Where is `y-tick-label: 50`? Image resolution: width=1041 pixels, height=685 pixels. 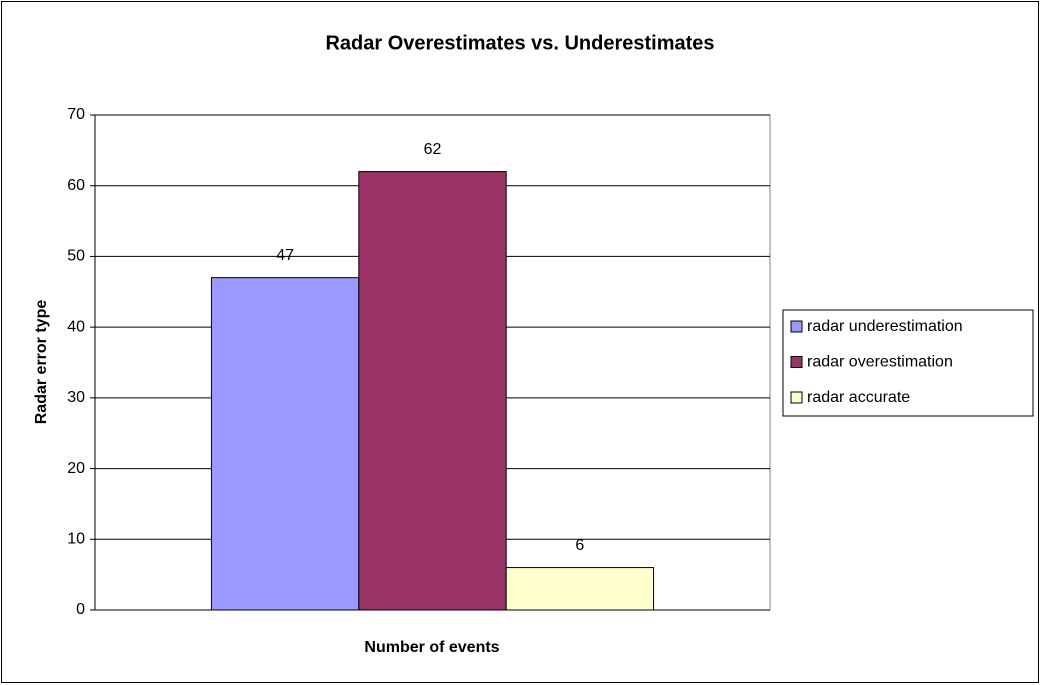 y-tick-label: 50 is located at coordinates (76, 256).